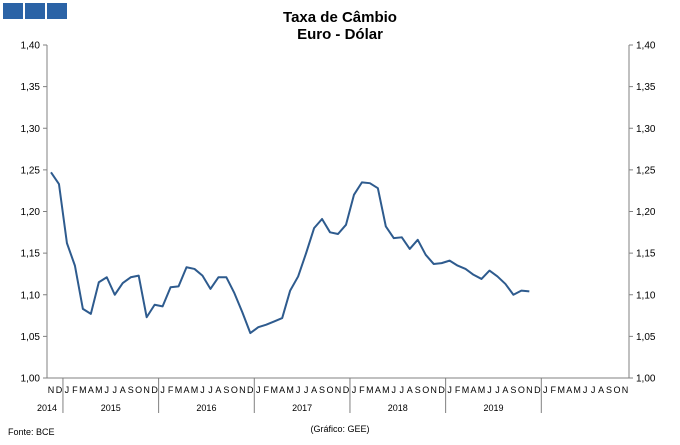  What do you see at coordinates (340, 429) in the screenshot?
I see `chart-credit: (Gráfico: GEE)` at bounding box center [340, 429].